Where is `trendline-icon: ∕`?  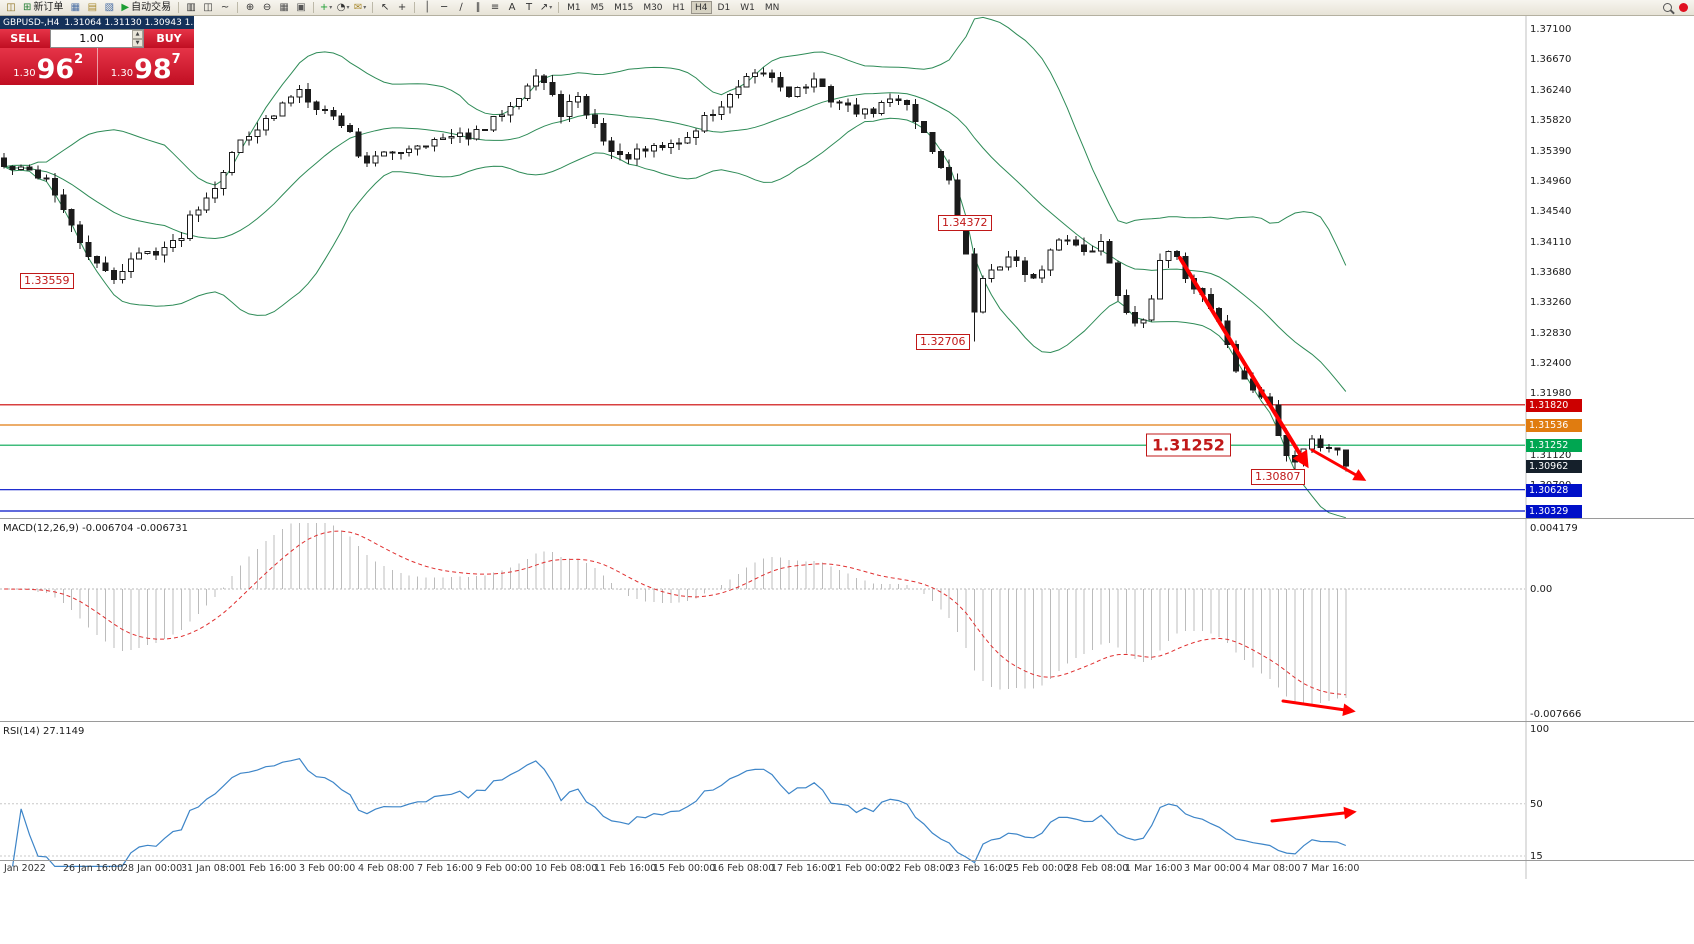
trendline-icon: ∕ is located at coordinates (461, 8).